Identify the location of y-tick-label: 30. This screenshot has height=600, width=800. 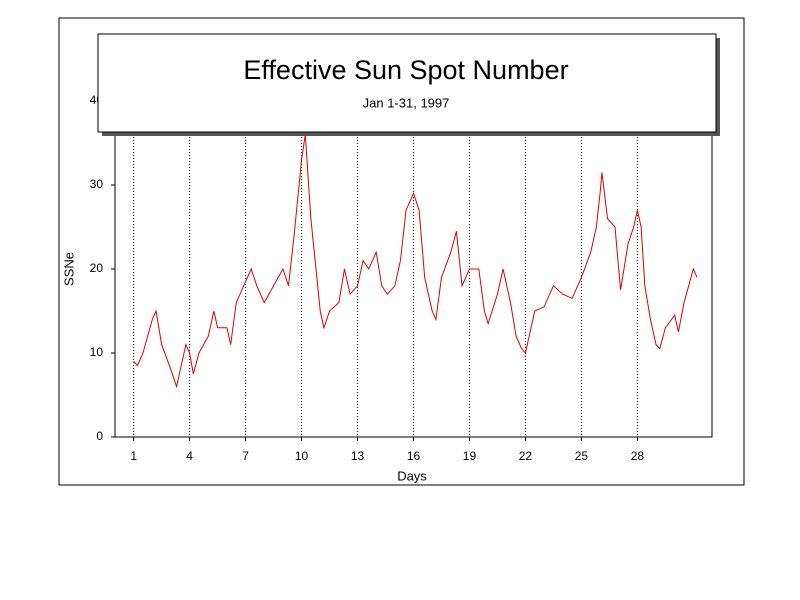
(97, 184).